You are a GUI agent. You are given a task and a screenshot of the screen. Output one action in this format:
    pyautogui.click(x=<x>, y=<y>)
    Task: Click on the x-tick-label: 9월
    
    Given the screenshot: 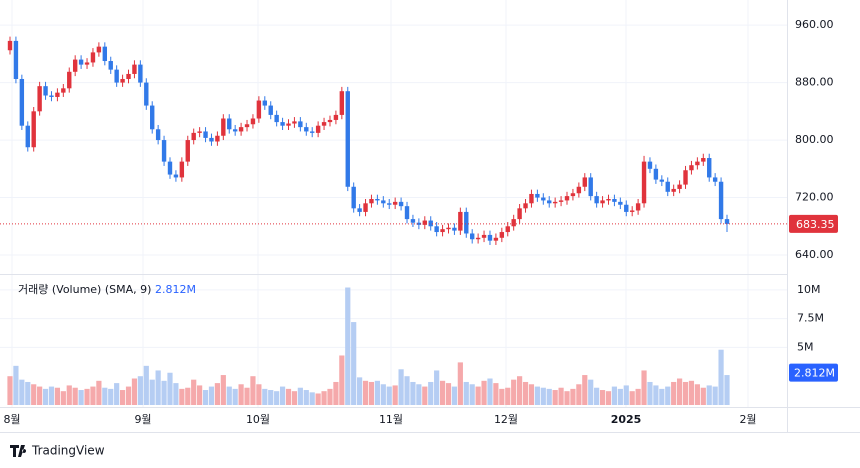 What is the action you would take?
    pyautogui.click(x=142, y=419)
    